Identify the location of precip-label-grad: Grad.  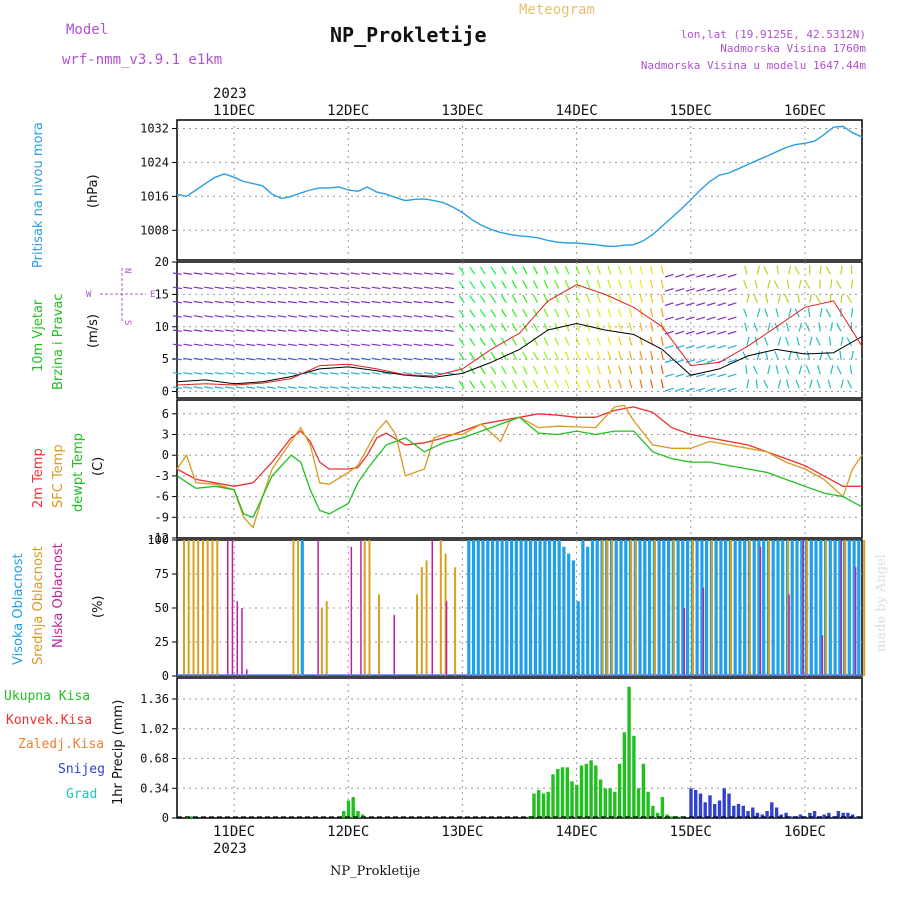
(81, 794).